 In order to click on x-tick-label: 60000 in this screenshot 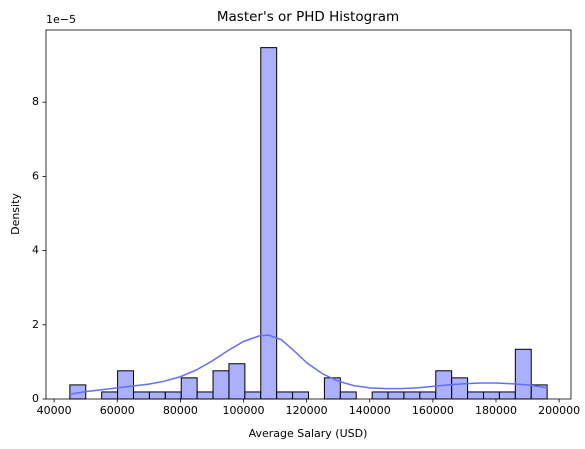, I will do `click(117, 410)`.